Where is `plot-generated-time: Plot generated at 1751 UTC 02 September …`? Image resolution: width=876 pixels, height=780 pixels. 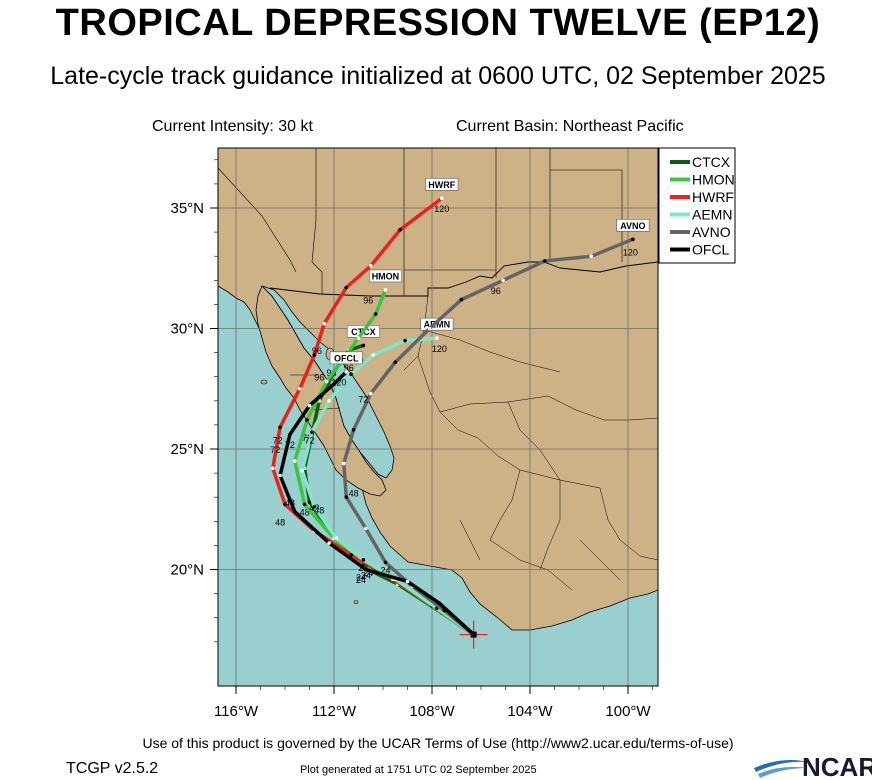
plot-generated-time: Plot generated at 1751 UTC 02 September … is located at coordinates (418, 770).